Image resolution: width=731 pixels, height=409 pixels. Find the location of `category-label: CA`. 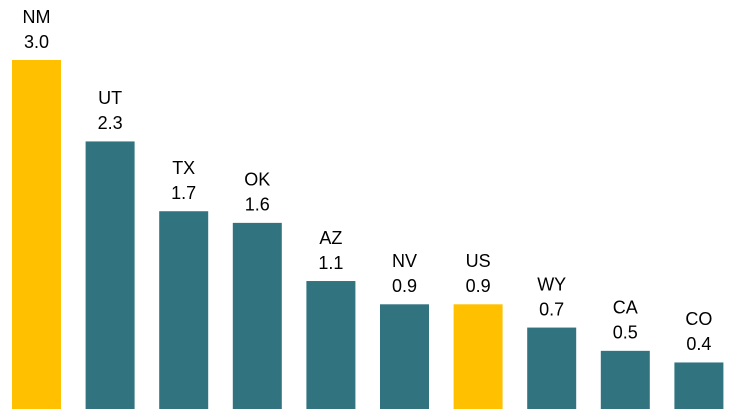

category-label: CA is located at coordinates (625, 308).